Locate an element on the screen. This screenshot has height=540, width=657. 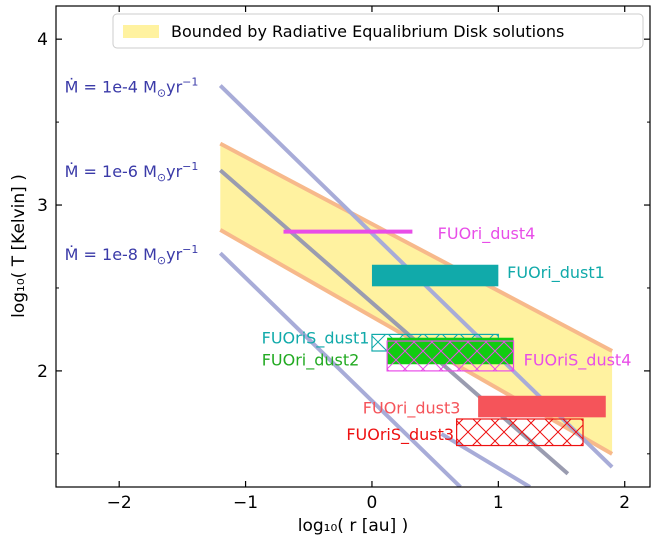
x-tick-label: 1 is located at coordinates (498, 503).